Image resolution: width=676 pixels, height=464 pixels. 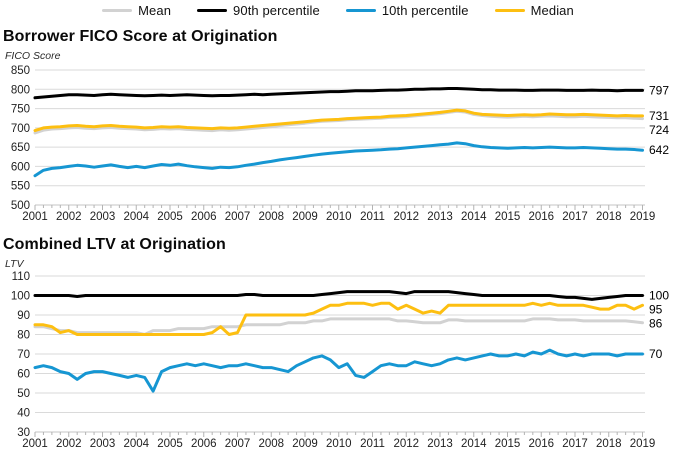 I want to click on y-axis-tick-label: 70, so click(x=23, y=355).